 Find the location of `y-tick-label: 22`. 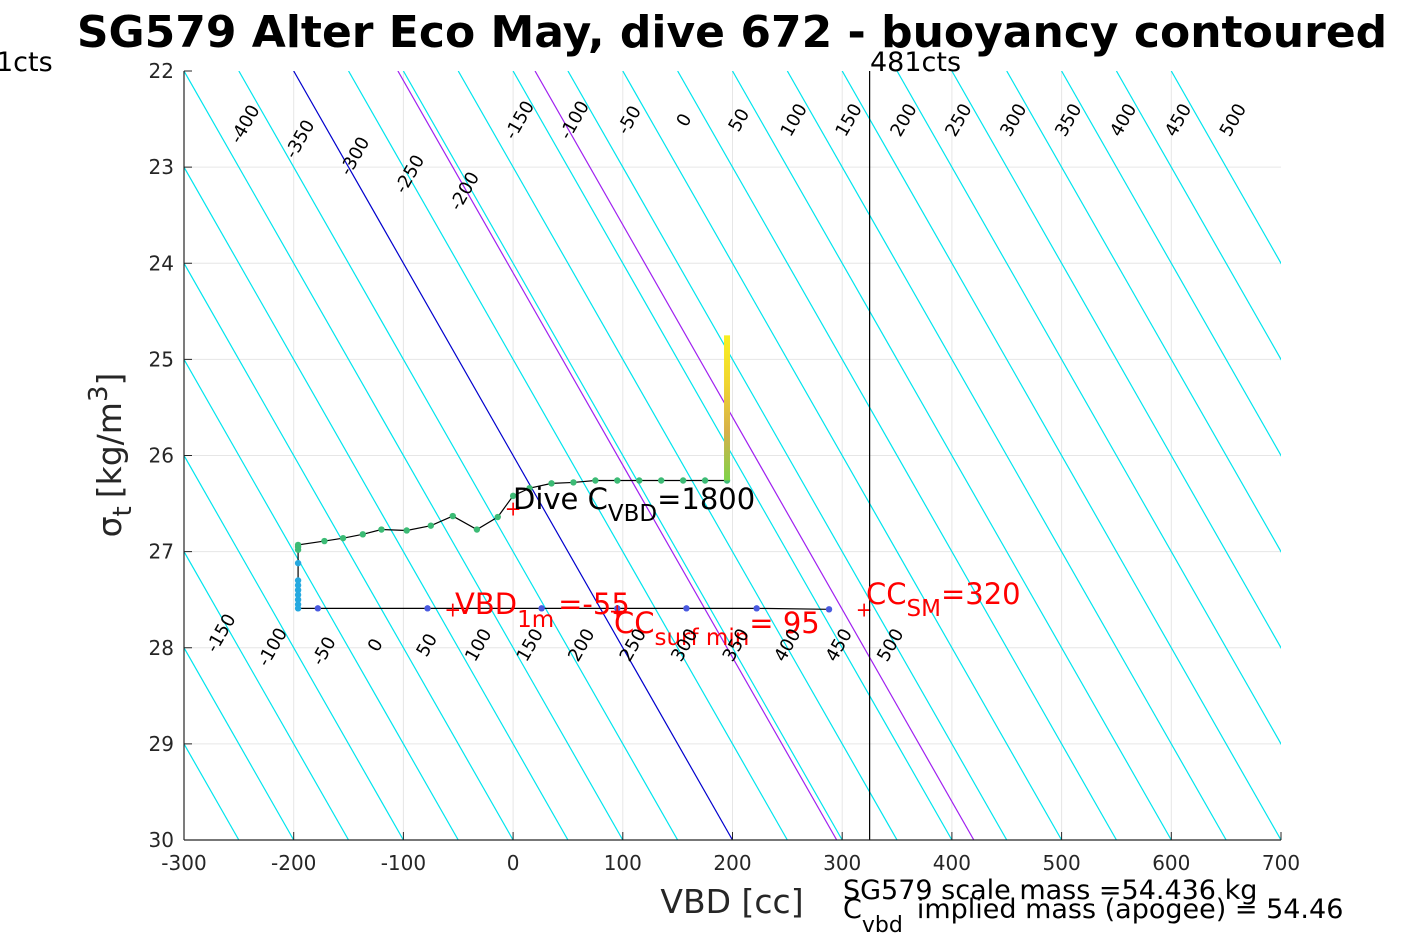

y-tick-label: 22 is located at coordinates (161, 71).